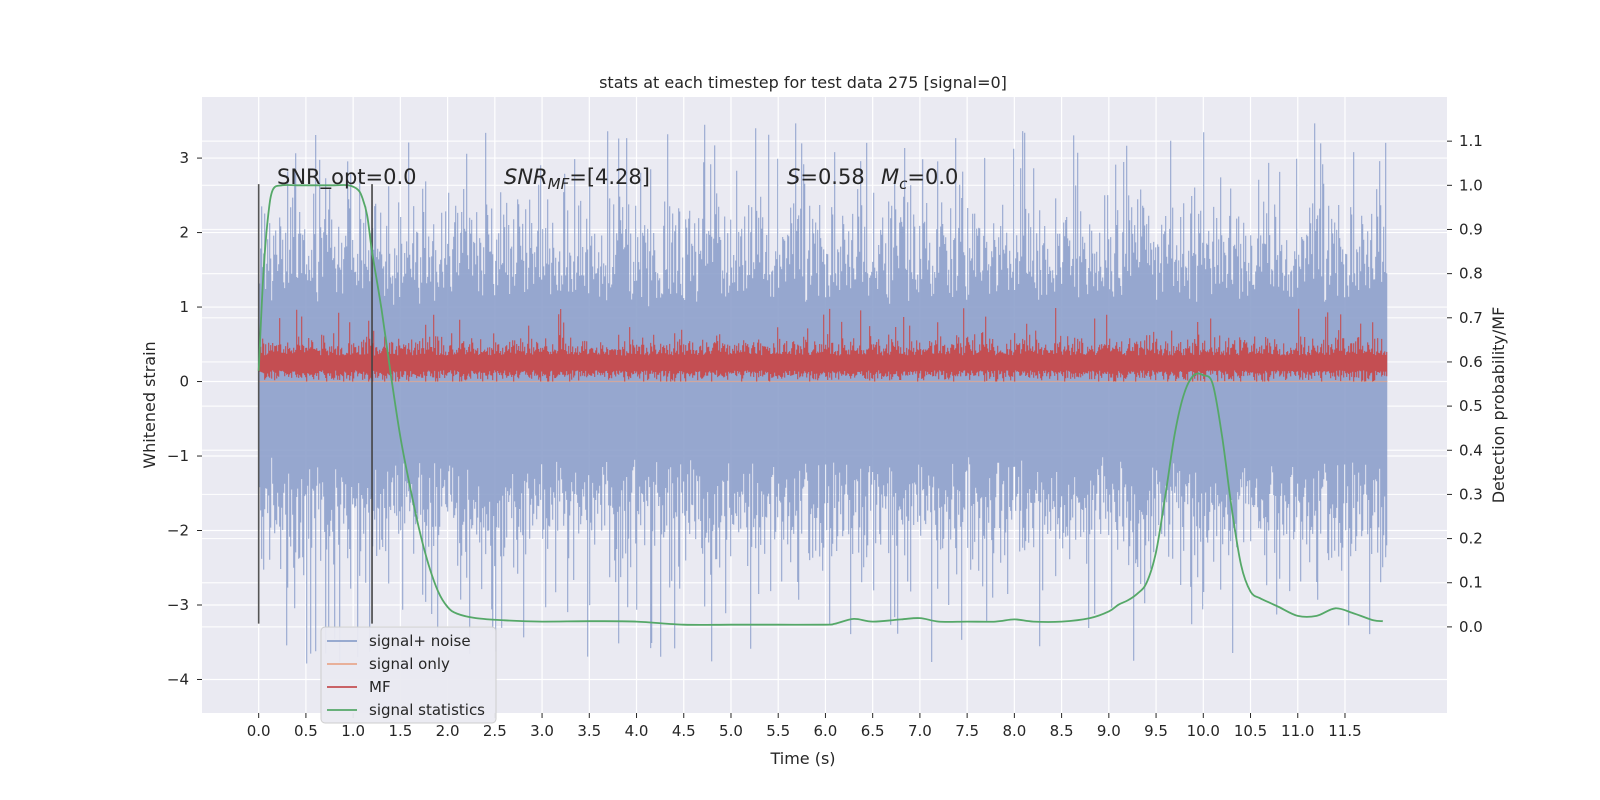 The width and height of the screenshot is (1600, 800). What do you see at coordinates (178, 456) in the screenshot?
I see `y-tick-label-left: −1` at bounding box center [178, 456].